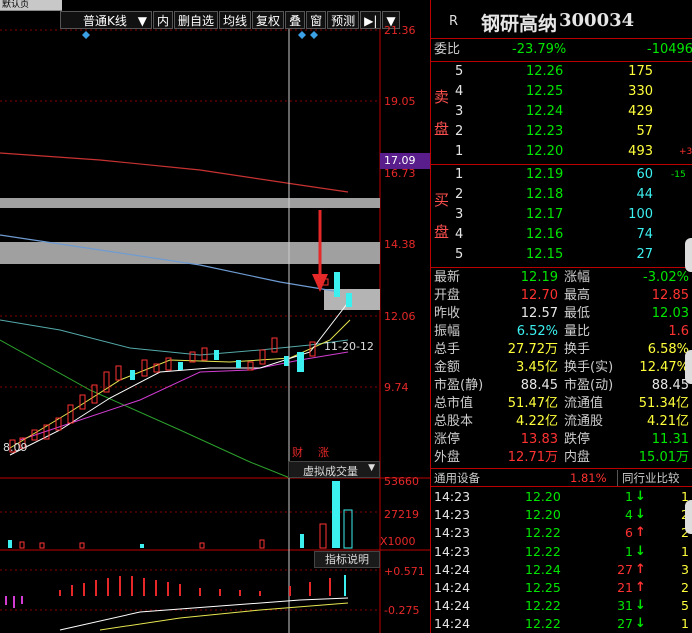  Describe the element at coordinates (561, 112) in the screenshot. I see `sell-level-row: 3 12.24 429` at that location.